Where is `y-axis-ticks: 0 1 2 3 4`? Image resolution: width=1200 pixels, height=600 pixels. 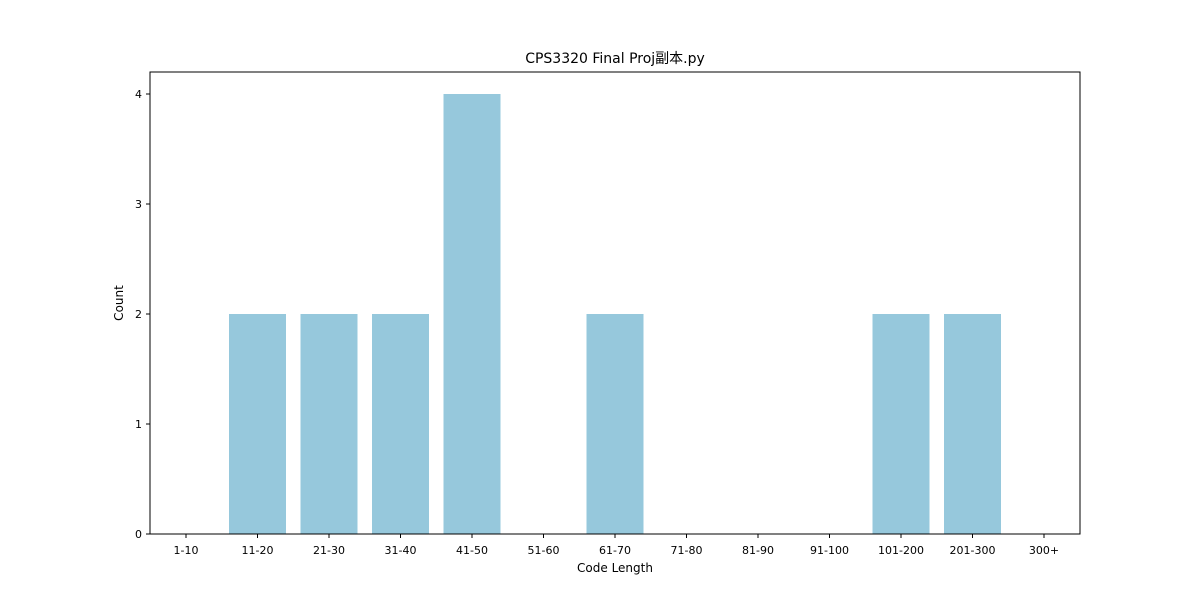 y-axis-ticks: 0 1 2 3 4 is located at coordinates (142, 314).